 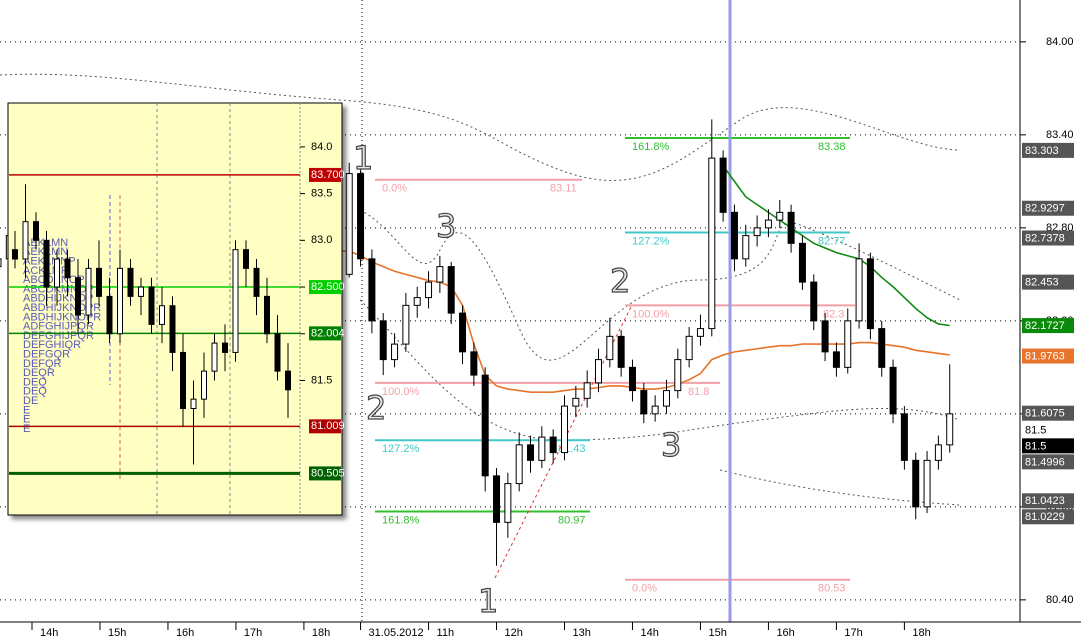 I want to click on inset-tick-label: 81.5, so click(x=321, y=380).